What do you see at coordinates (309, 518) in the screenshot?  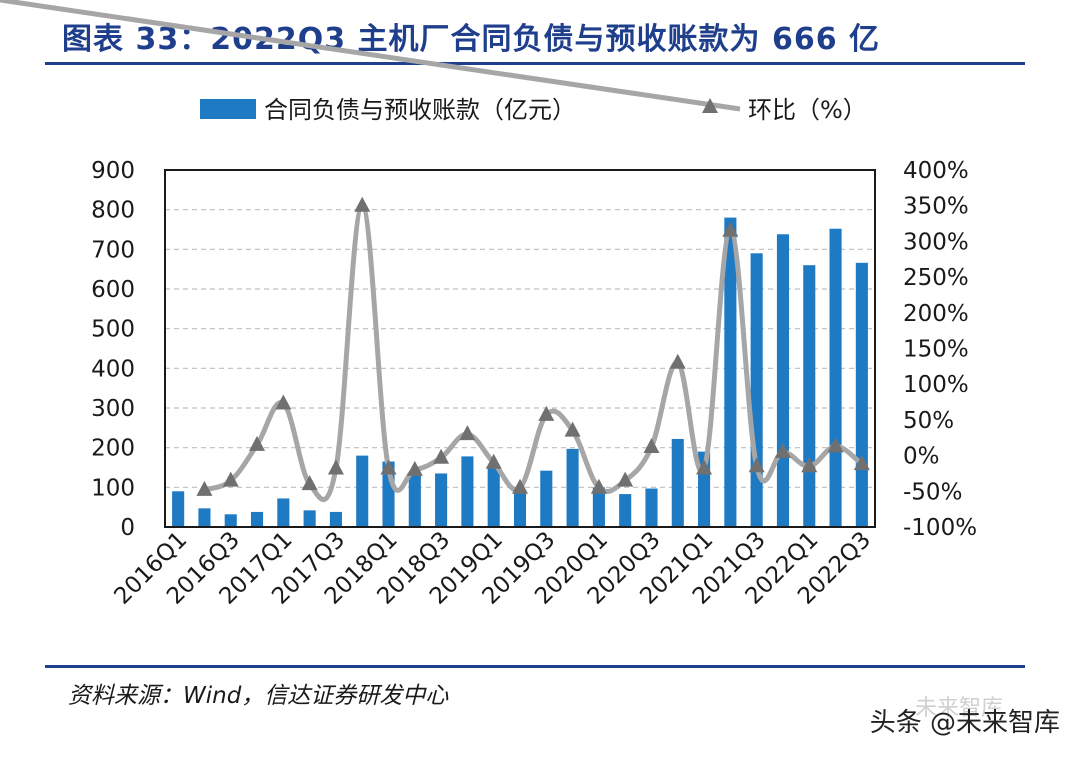 I see `bar-2017Q2` at bounding box center [309, 518].